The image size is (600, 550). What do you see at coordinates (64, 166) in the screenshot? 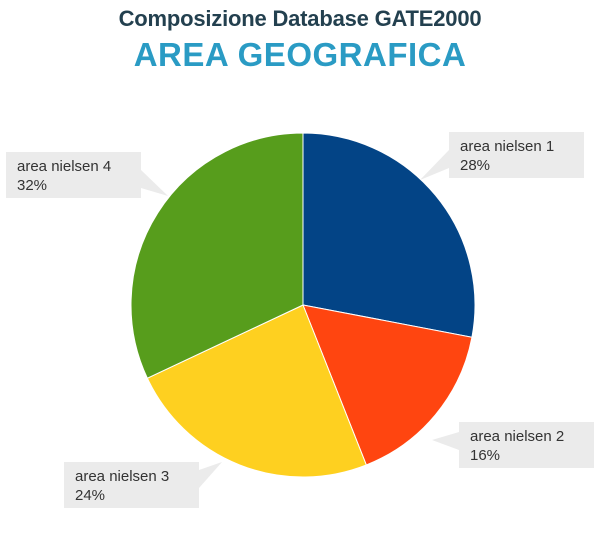
I see `slice-label: area nielsen 4` at bounding box center [64, 166].